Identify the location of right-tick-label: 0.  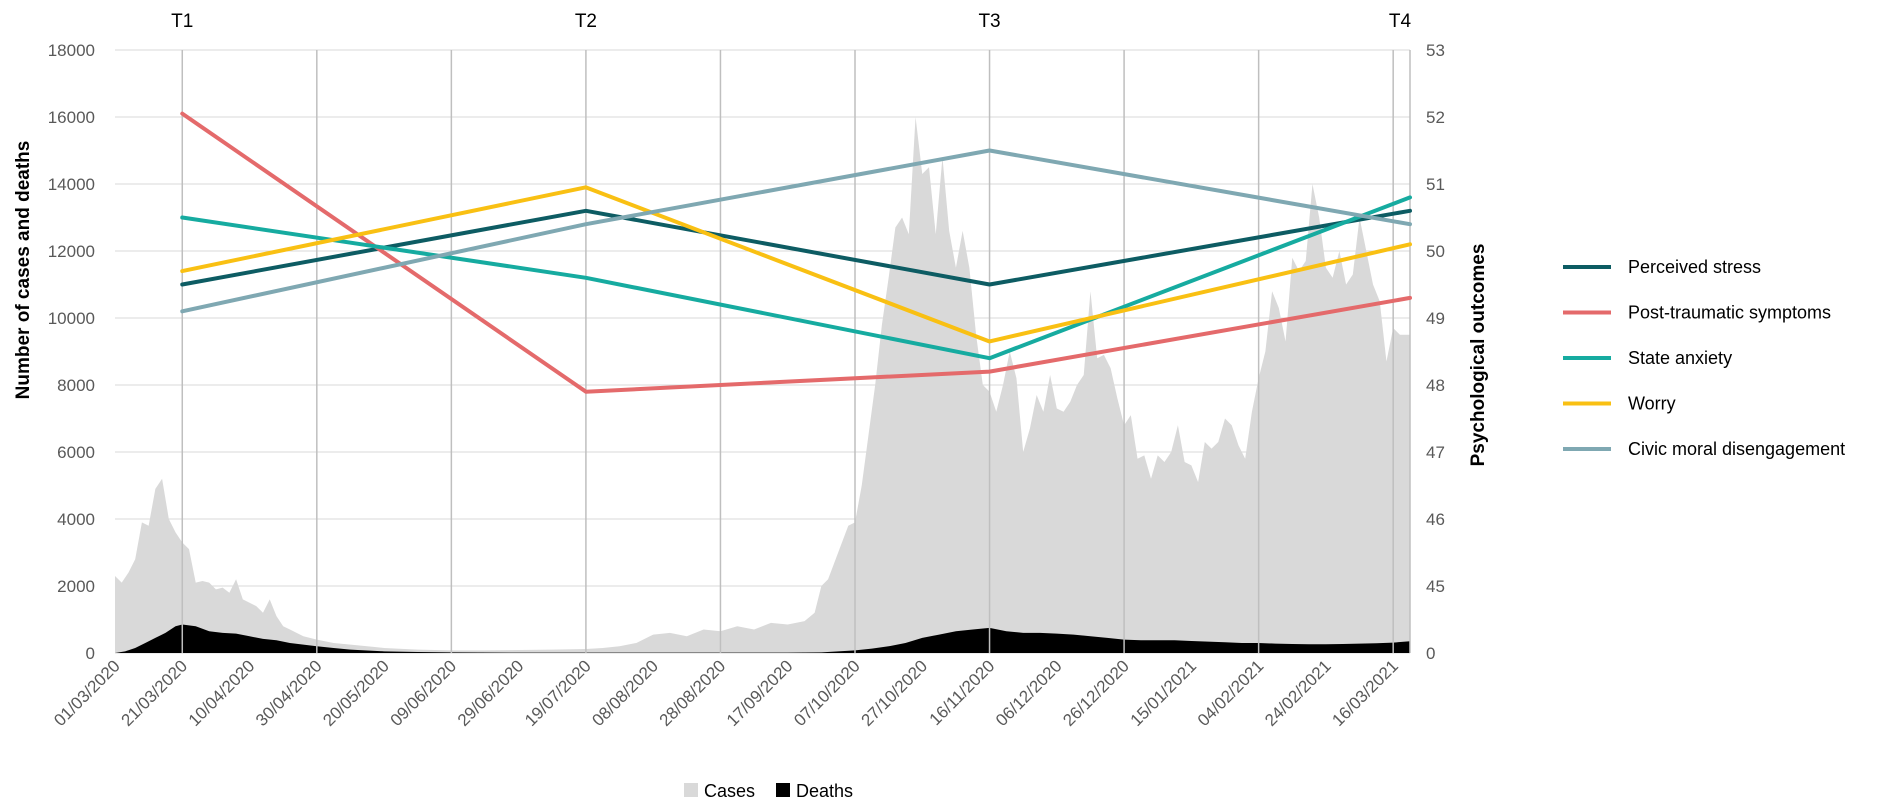
(1430, 653).